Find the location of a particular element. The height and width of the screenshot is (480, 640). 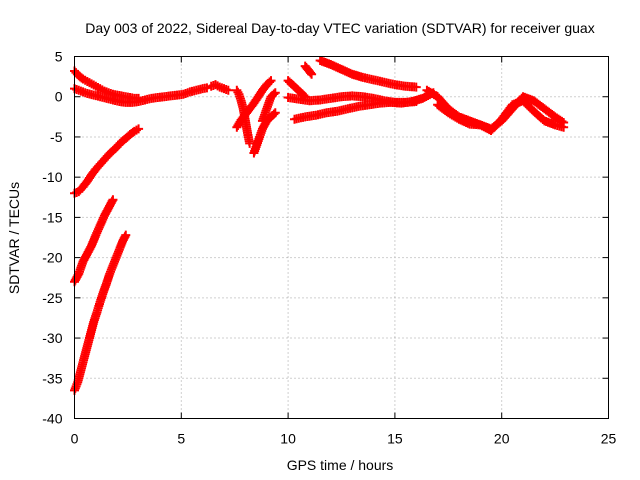

x-tick-label: 20 is located at coordinates (502, 439).